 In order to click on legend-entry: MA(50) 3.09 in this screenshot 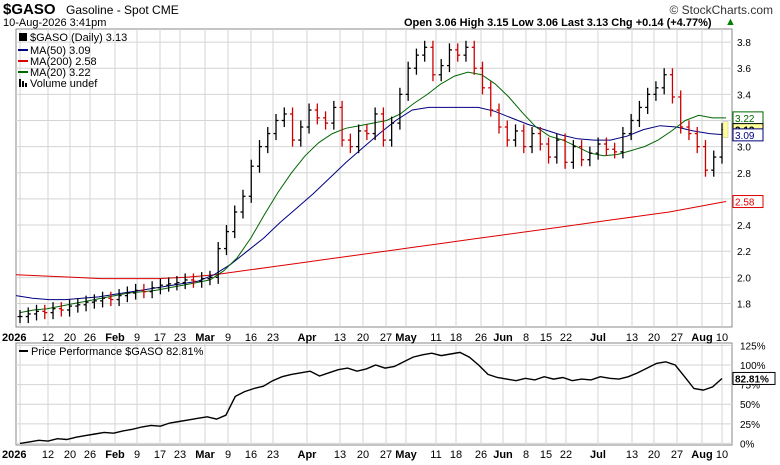, I will do `click(60, 51)`.